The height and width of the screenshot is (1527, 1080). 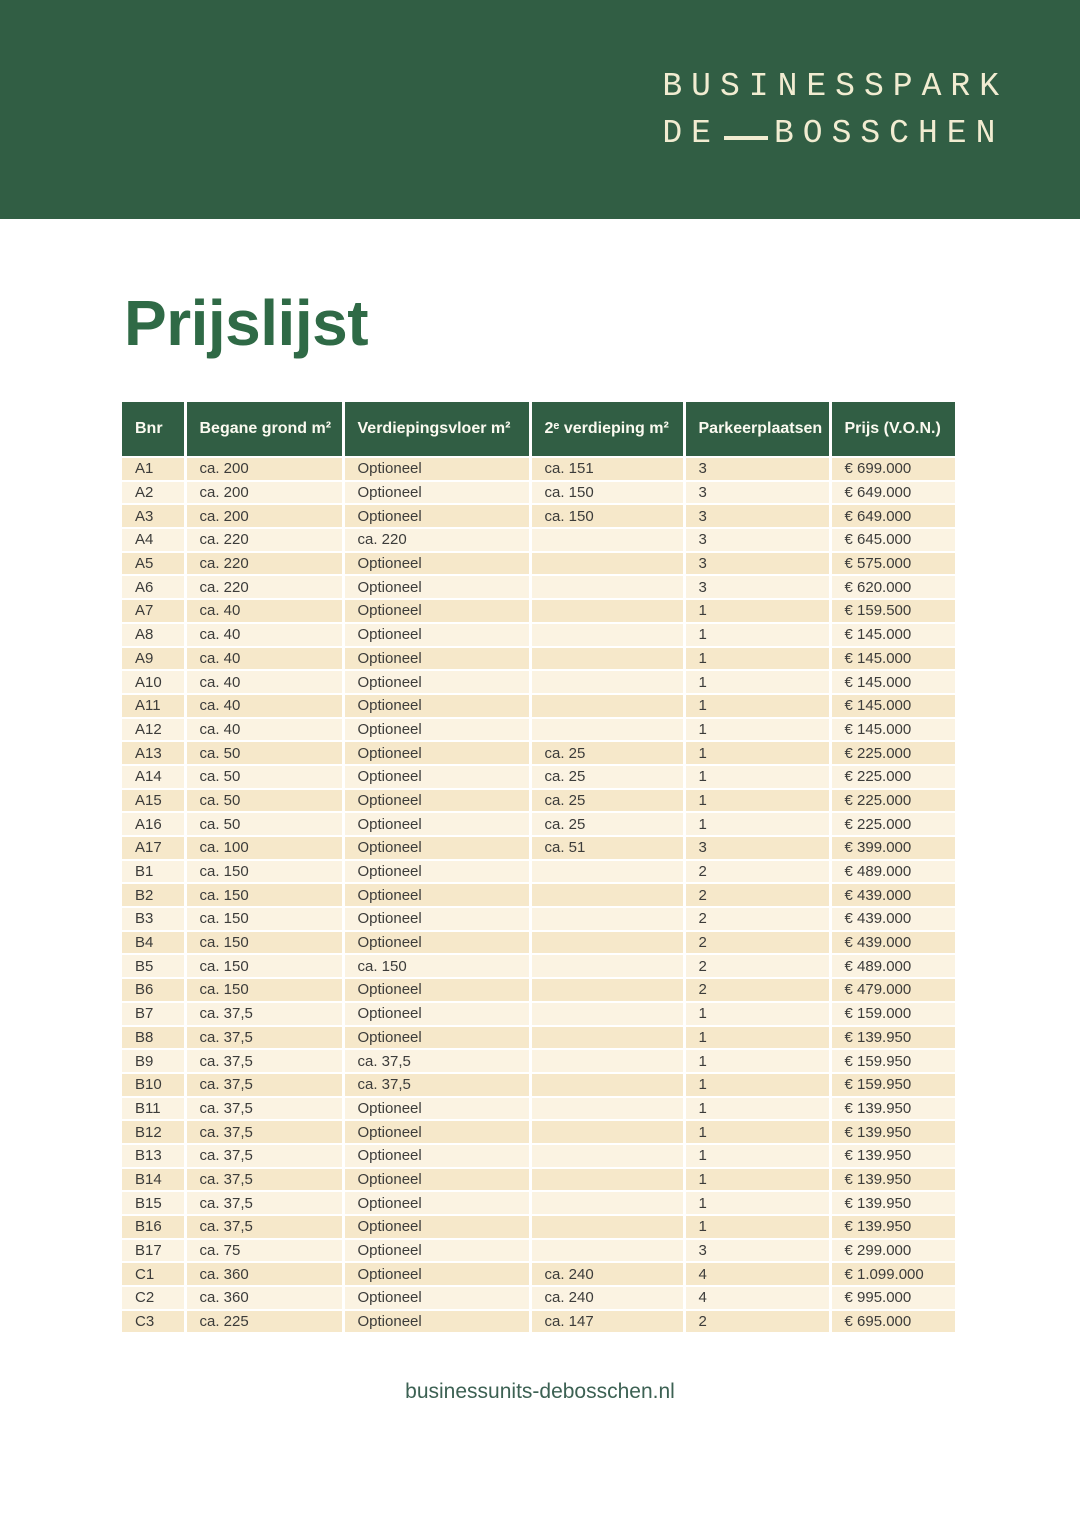 I want to click on cell-begane-grond-m2: ca. 50, so click(x=265, y=801).